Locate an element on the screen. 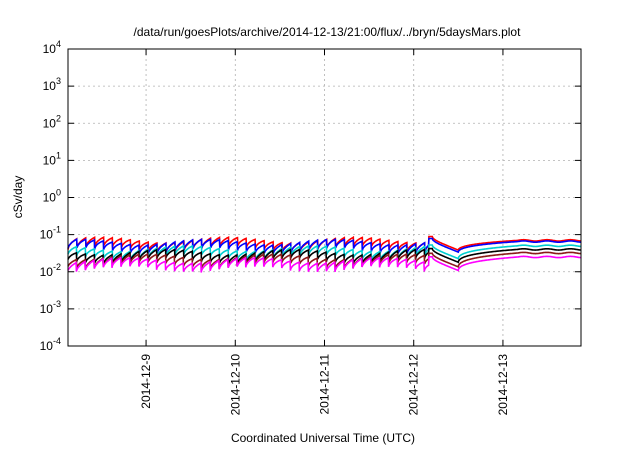  y-tick-label: 10³ is located at coordinates (52, 84).